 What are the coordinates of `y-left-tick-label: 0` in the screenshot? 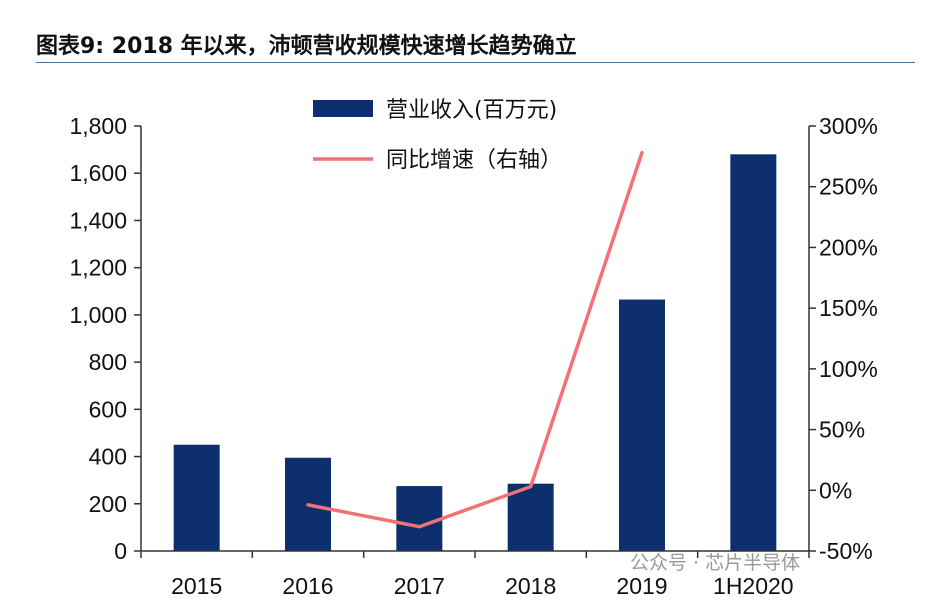 It's located at (120, 551).